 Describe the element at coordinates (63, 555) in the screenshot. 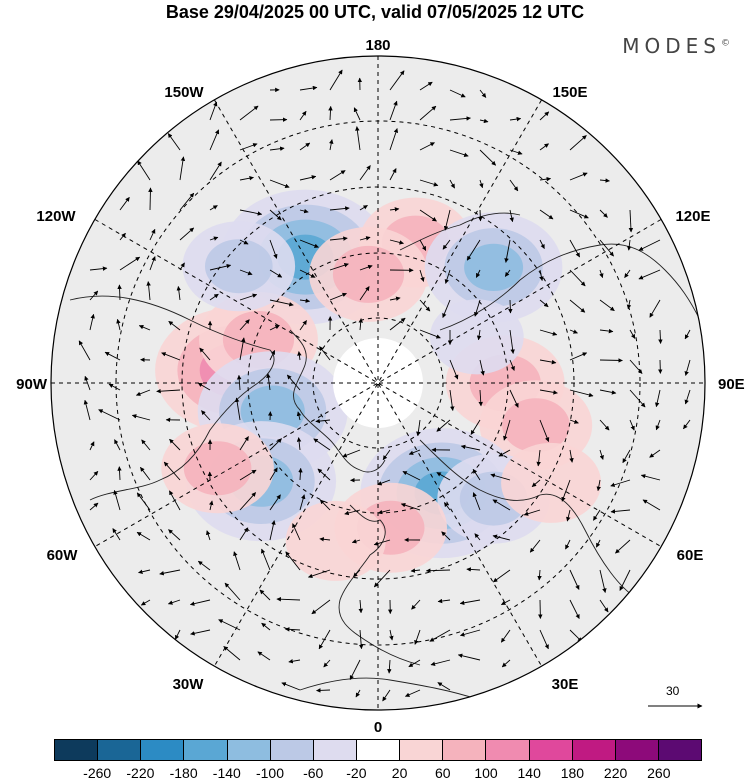

I see `lon-label-60w: 60W` at that location.